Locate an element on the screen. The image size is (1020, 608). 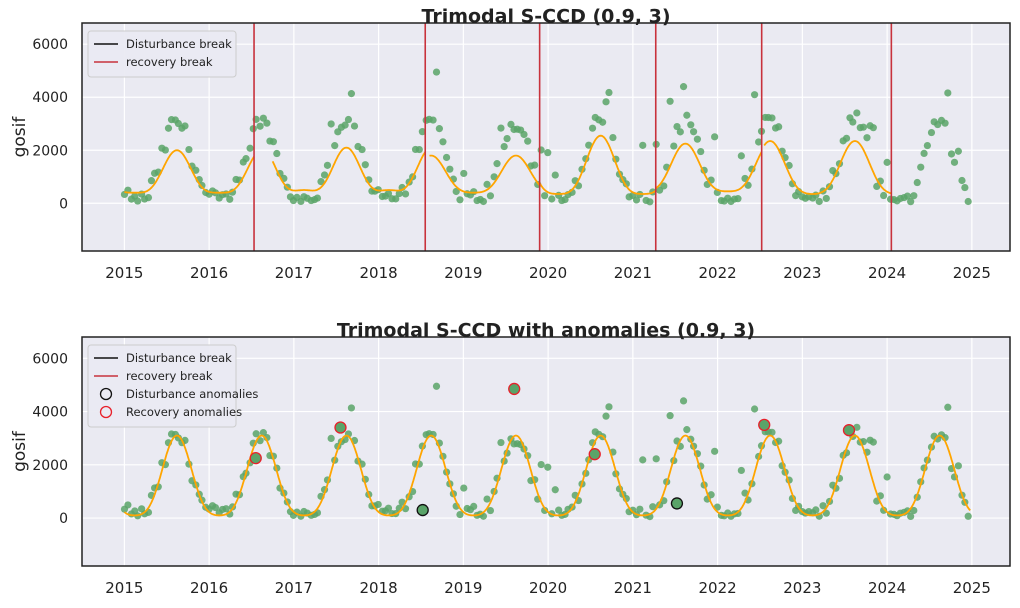
x-tick-label: 2023 is located at coordinates (802, 273).